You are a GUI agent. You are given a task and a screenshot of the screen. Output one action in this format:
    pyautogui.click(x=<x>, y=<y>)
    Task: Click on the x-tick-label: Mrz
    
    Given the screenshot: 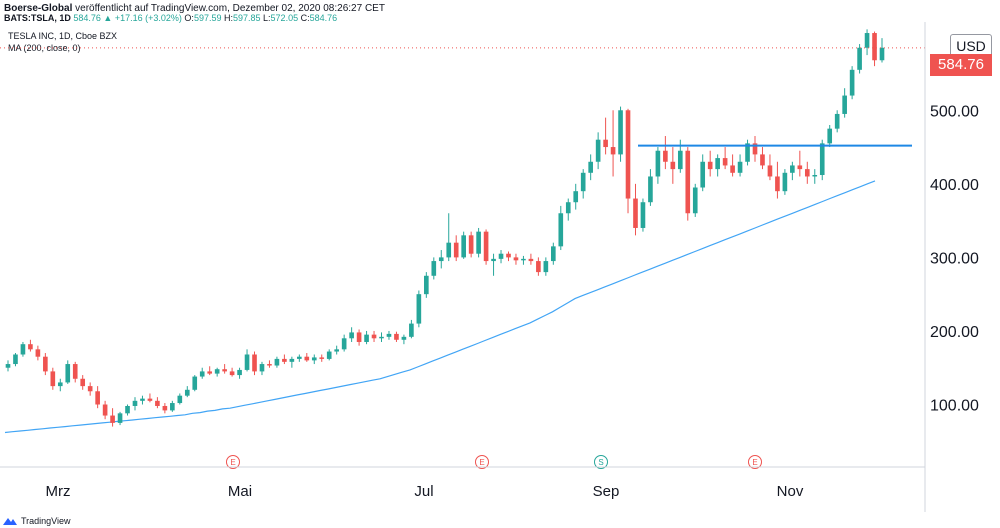 What is the action you would take?
    pyautogui.click(x=58, y=491)
    